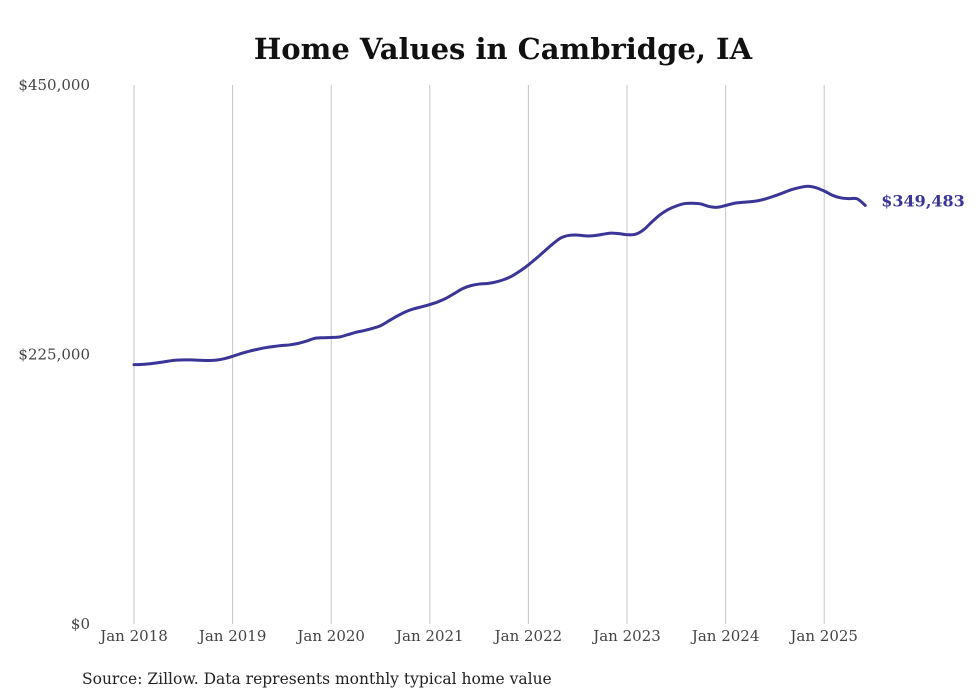  What do you see at coordinates (528, 636) in the screenshot?
I see `x-tick-label: Jan 2022` at bounding box center [528, 636].